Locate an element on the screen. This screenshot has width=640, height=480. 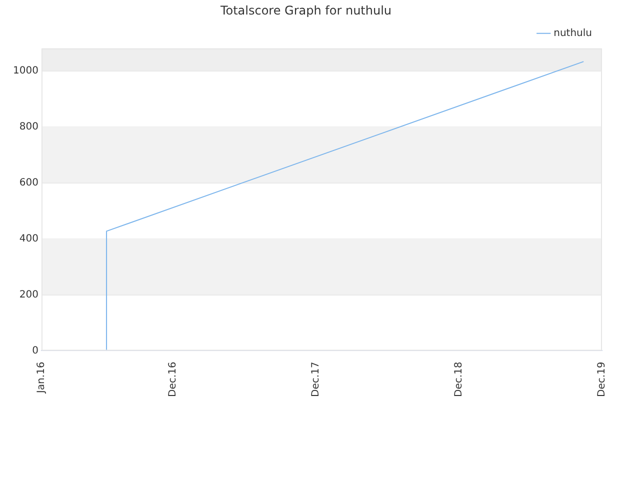
y-tick-label: 0 is located at coordinates (35, 350).